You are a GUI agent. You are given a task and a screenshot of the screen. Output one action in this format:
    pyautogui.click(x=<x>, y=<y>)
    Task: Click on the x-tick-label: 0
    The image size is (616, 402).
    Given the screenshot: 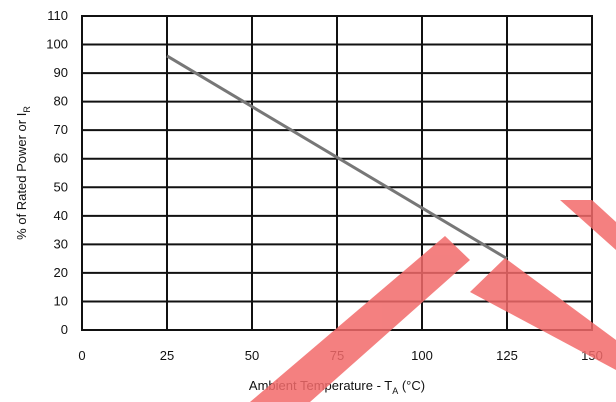 What is the action you would take?
    pyautogui.click(x=81, y=355)
    